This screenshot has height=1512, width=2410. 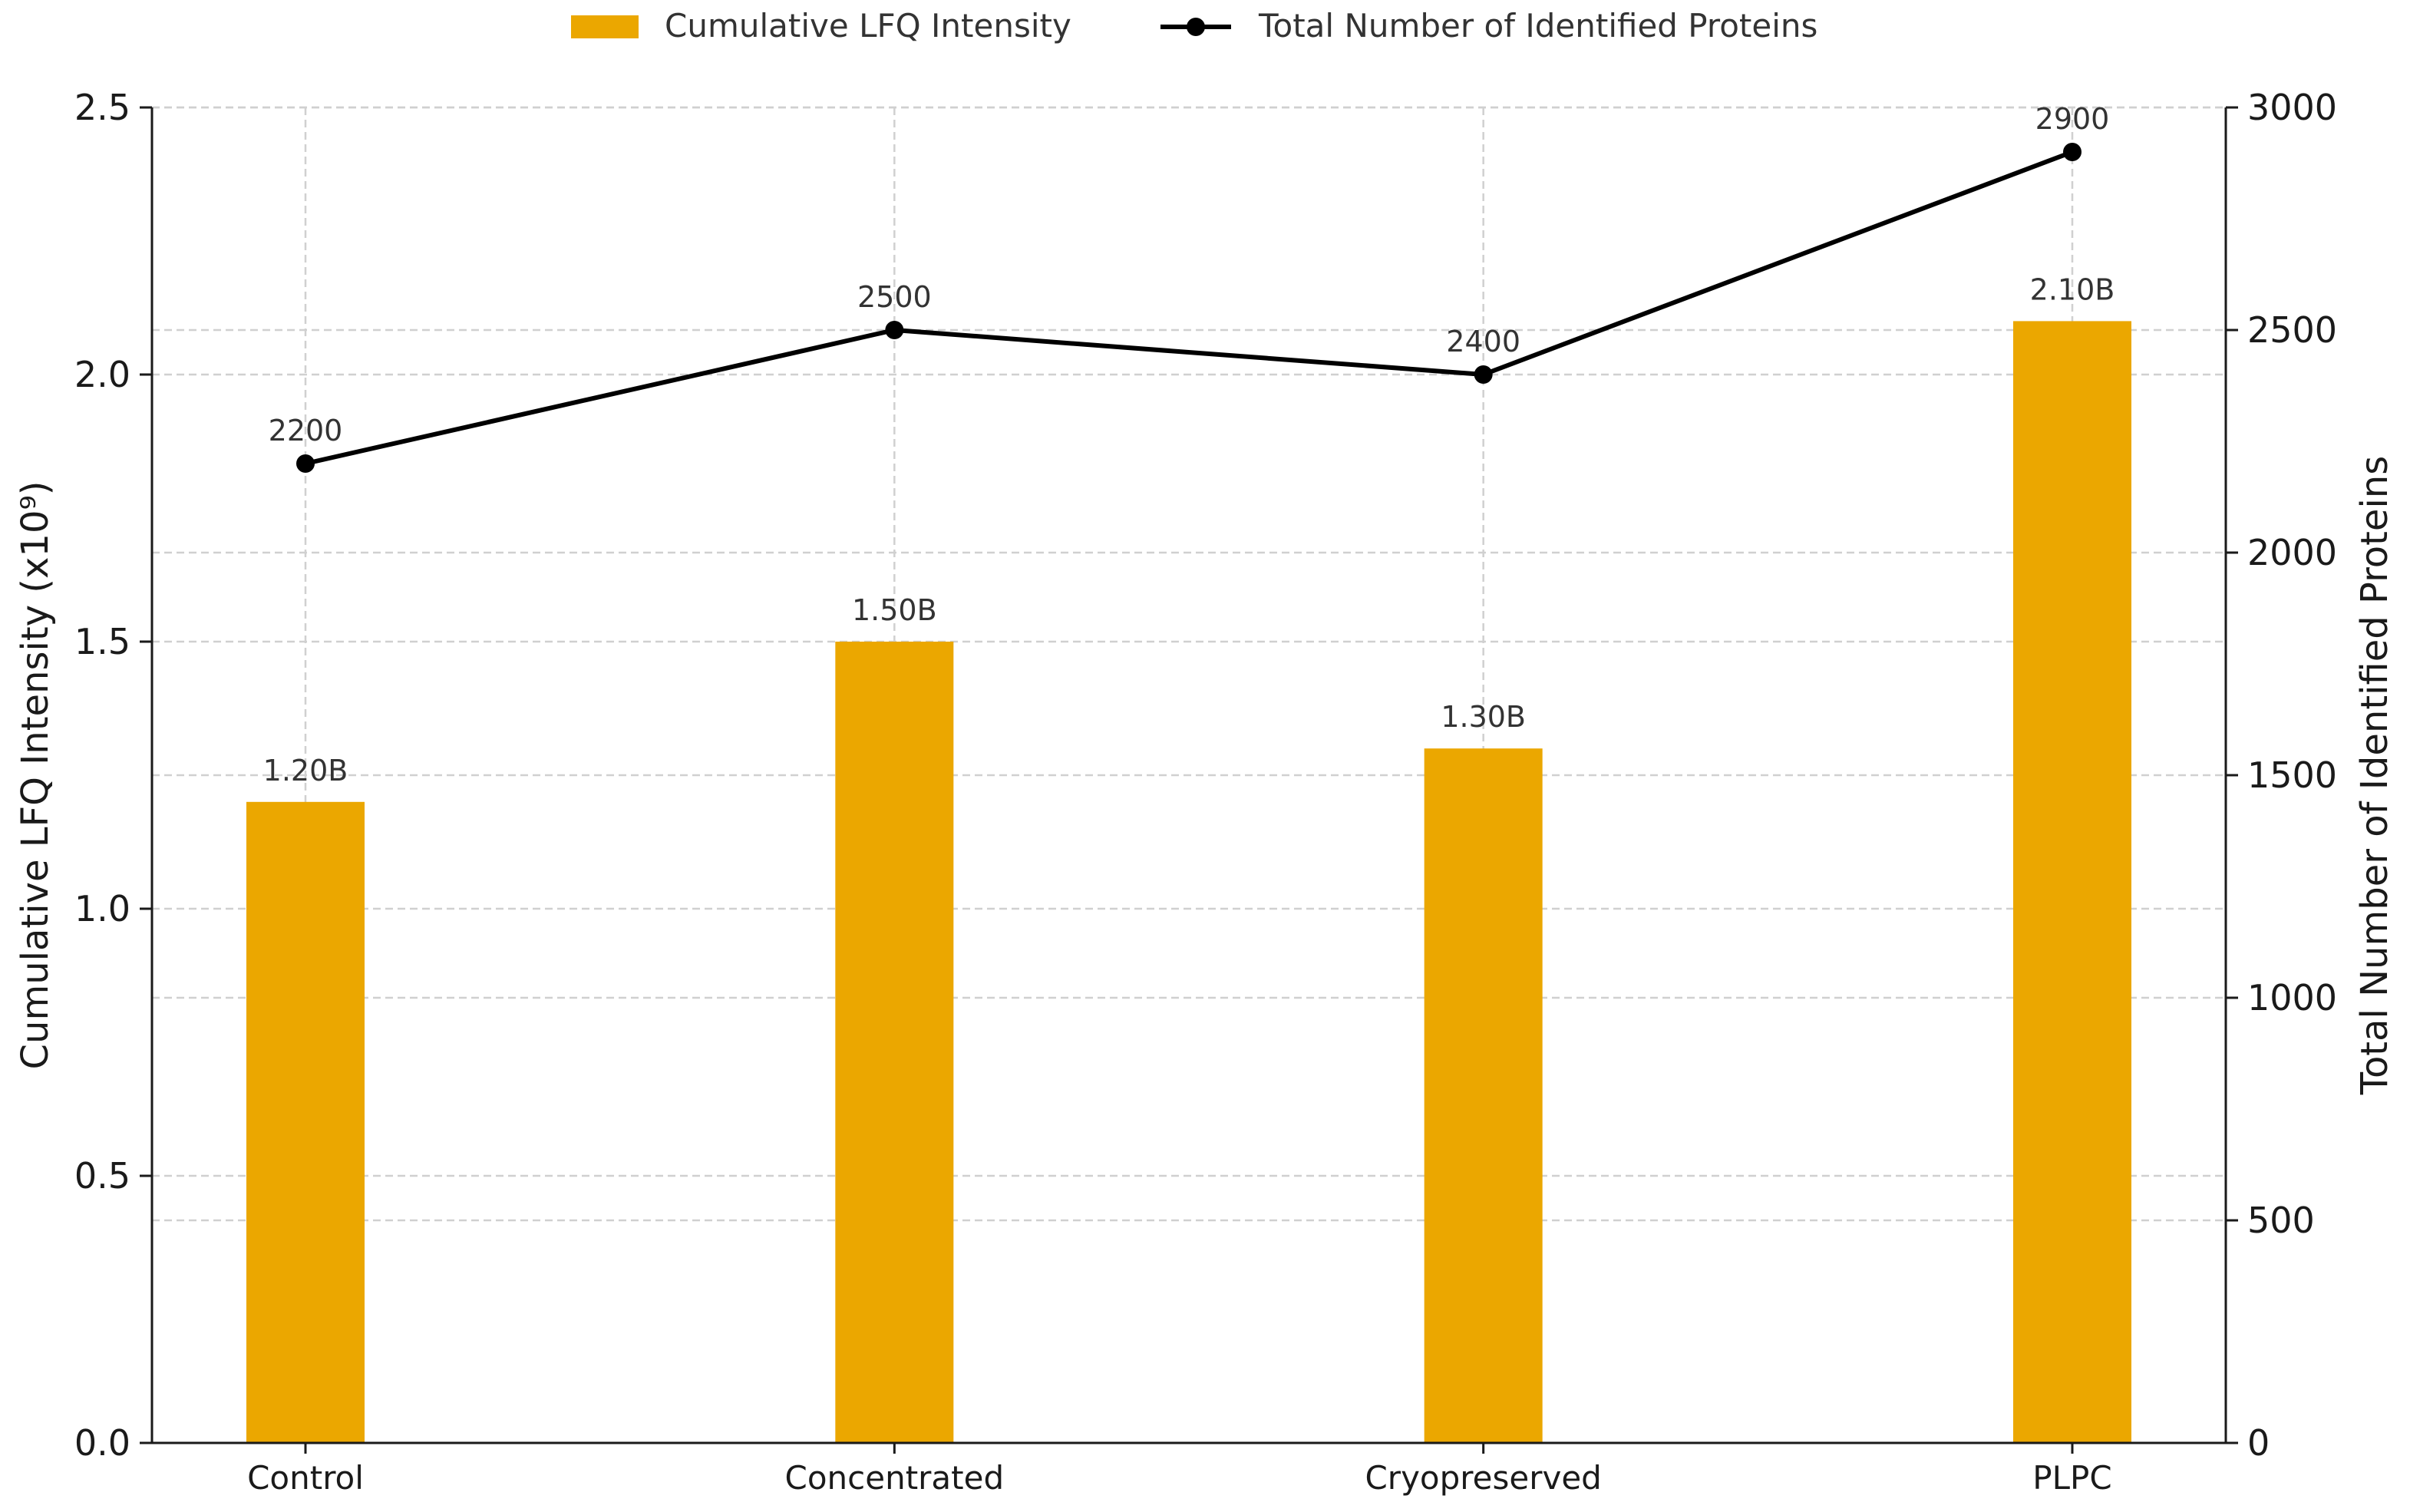 I want to click on y-tick-label: 2.0, so click(x=102, y=375).